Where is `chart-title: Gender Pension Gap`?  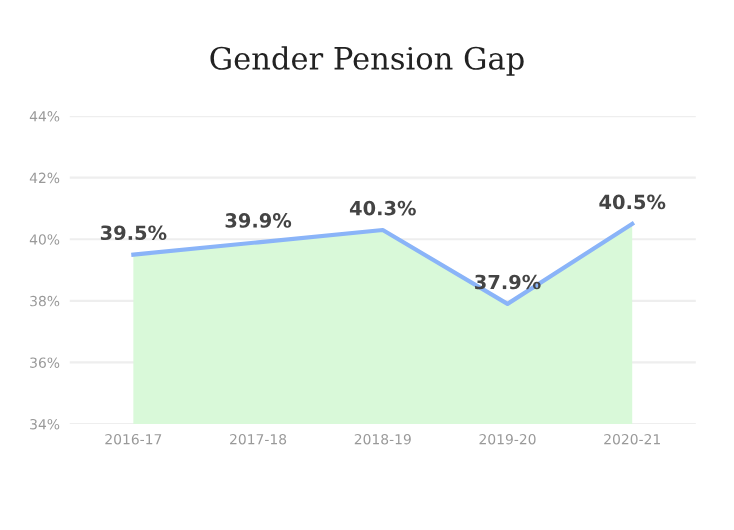 chart-title: Gender Pension Gap is located at coordinates (367, 61).